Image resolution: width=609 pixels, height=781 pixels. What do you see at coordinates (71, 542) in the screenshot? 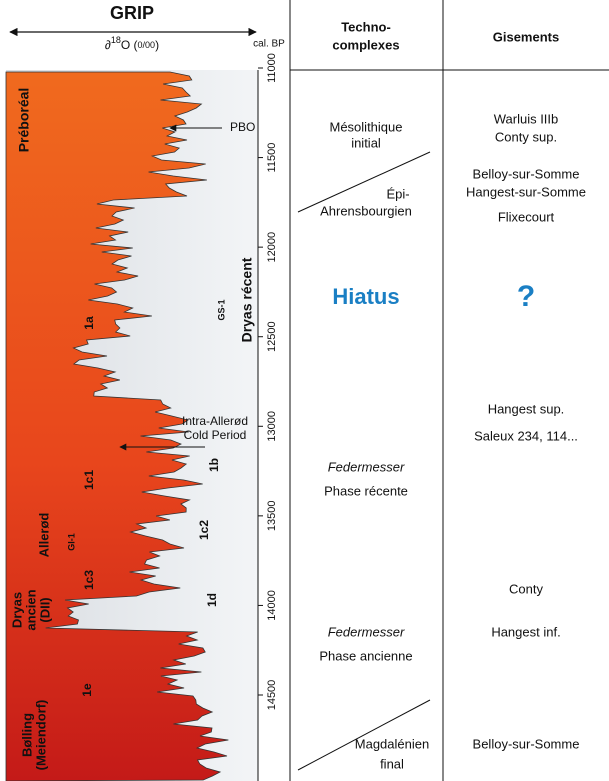
I see `label: GI-1` at bounding box center [71, 542].